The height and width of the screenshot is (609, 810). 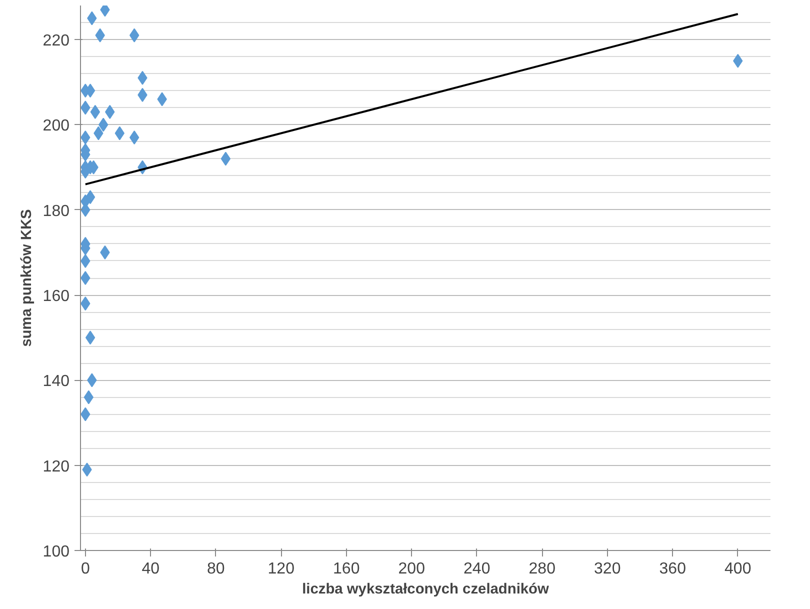 I want to click on y-tick-label: 140, so click(x=56, y=381).